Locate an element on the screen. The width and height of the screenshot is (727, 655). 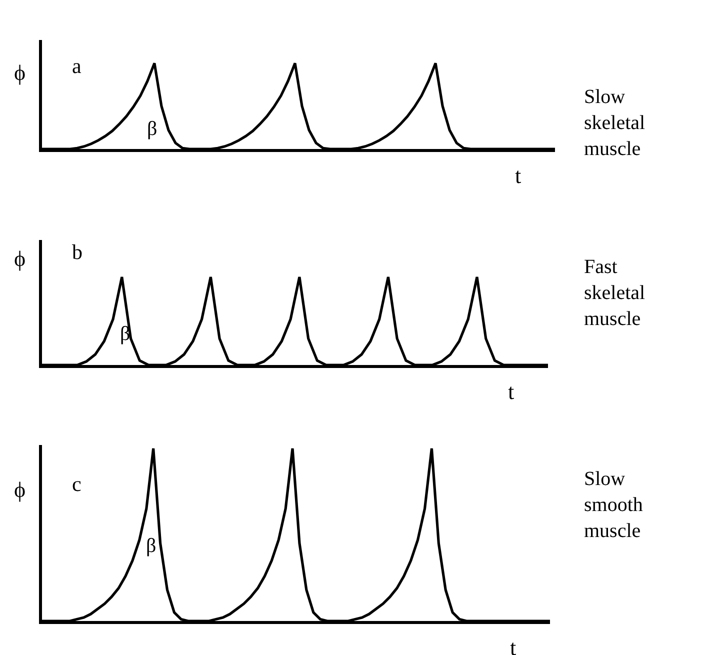
text: Slow skeletal muscle is located at coordinates (615, 123).